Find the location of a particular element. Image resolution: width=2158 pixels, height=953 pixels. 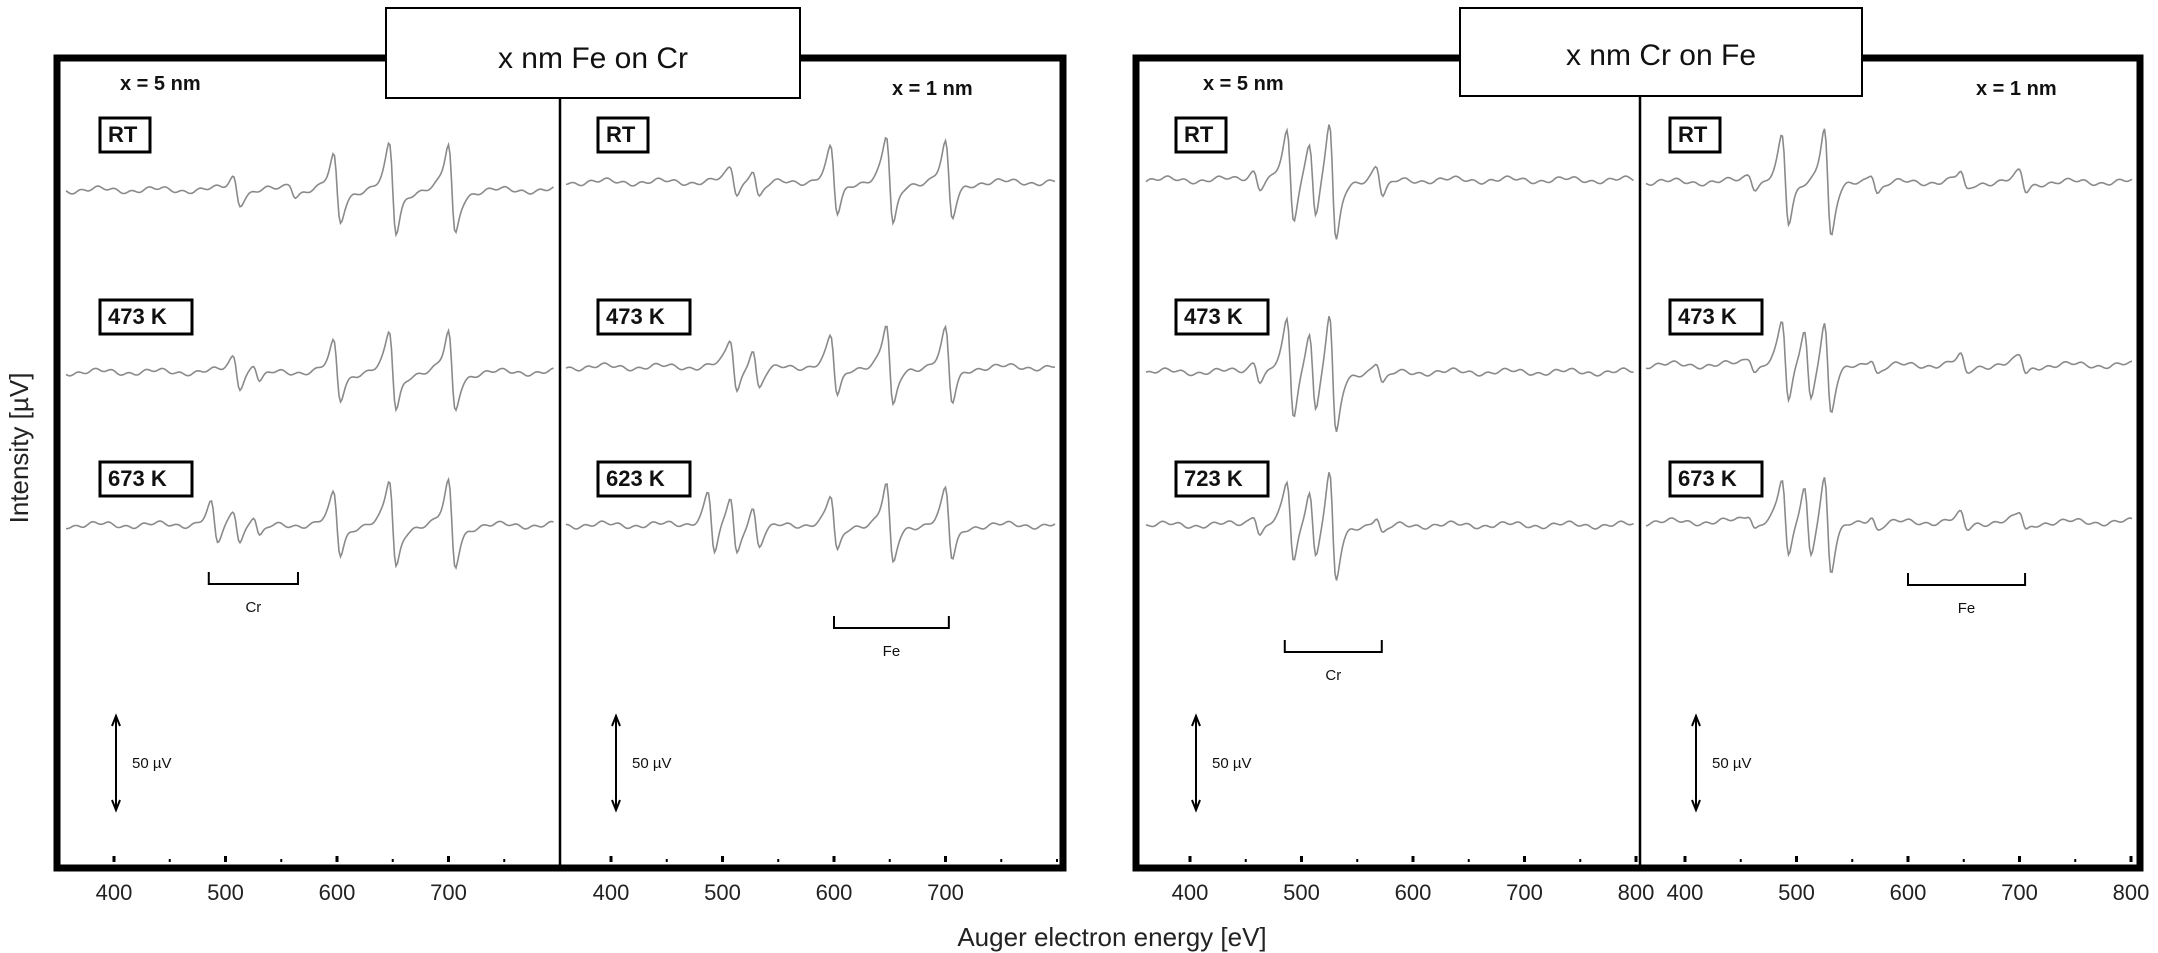

temperature-label: 723 K is located at coordinates (1222, 479).